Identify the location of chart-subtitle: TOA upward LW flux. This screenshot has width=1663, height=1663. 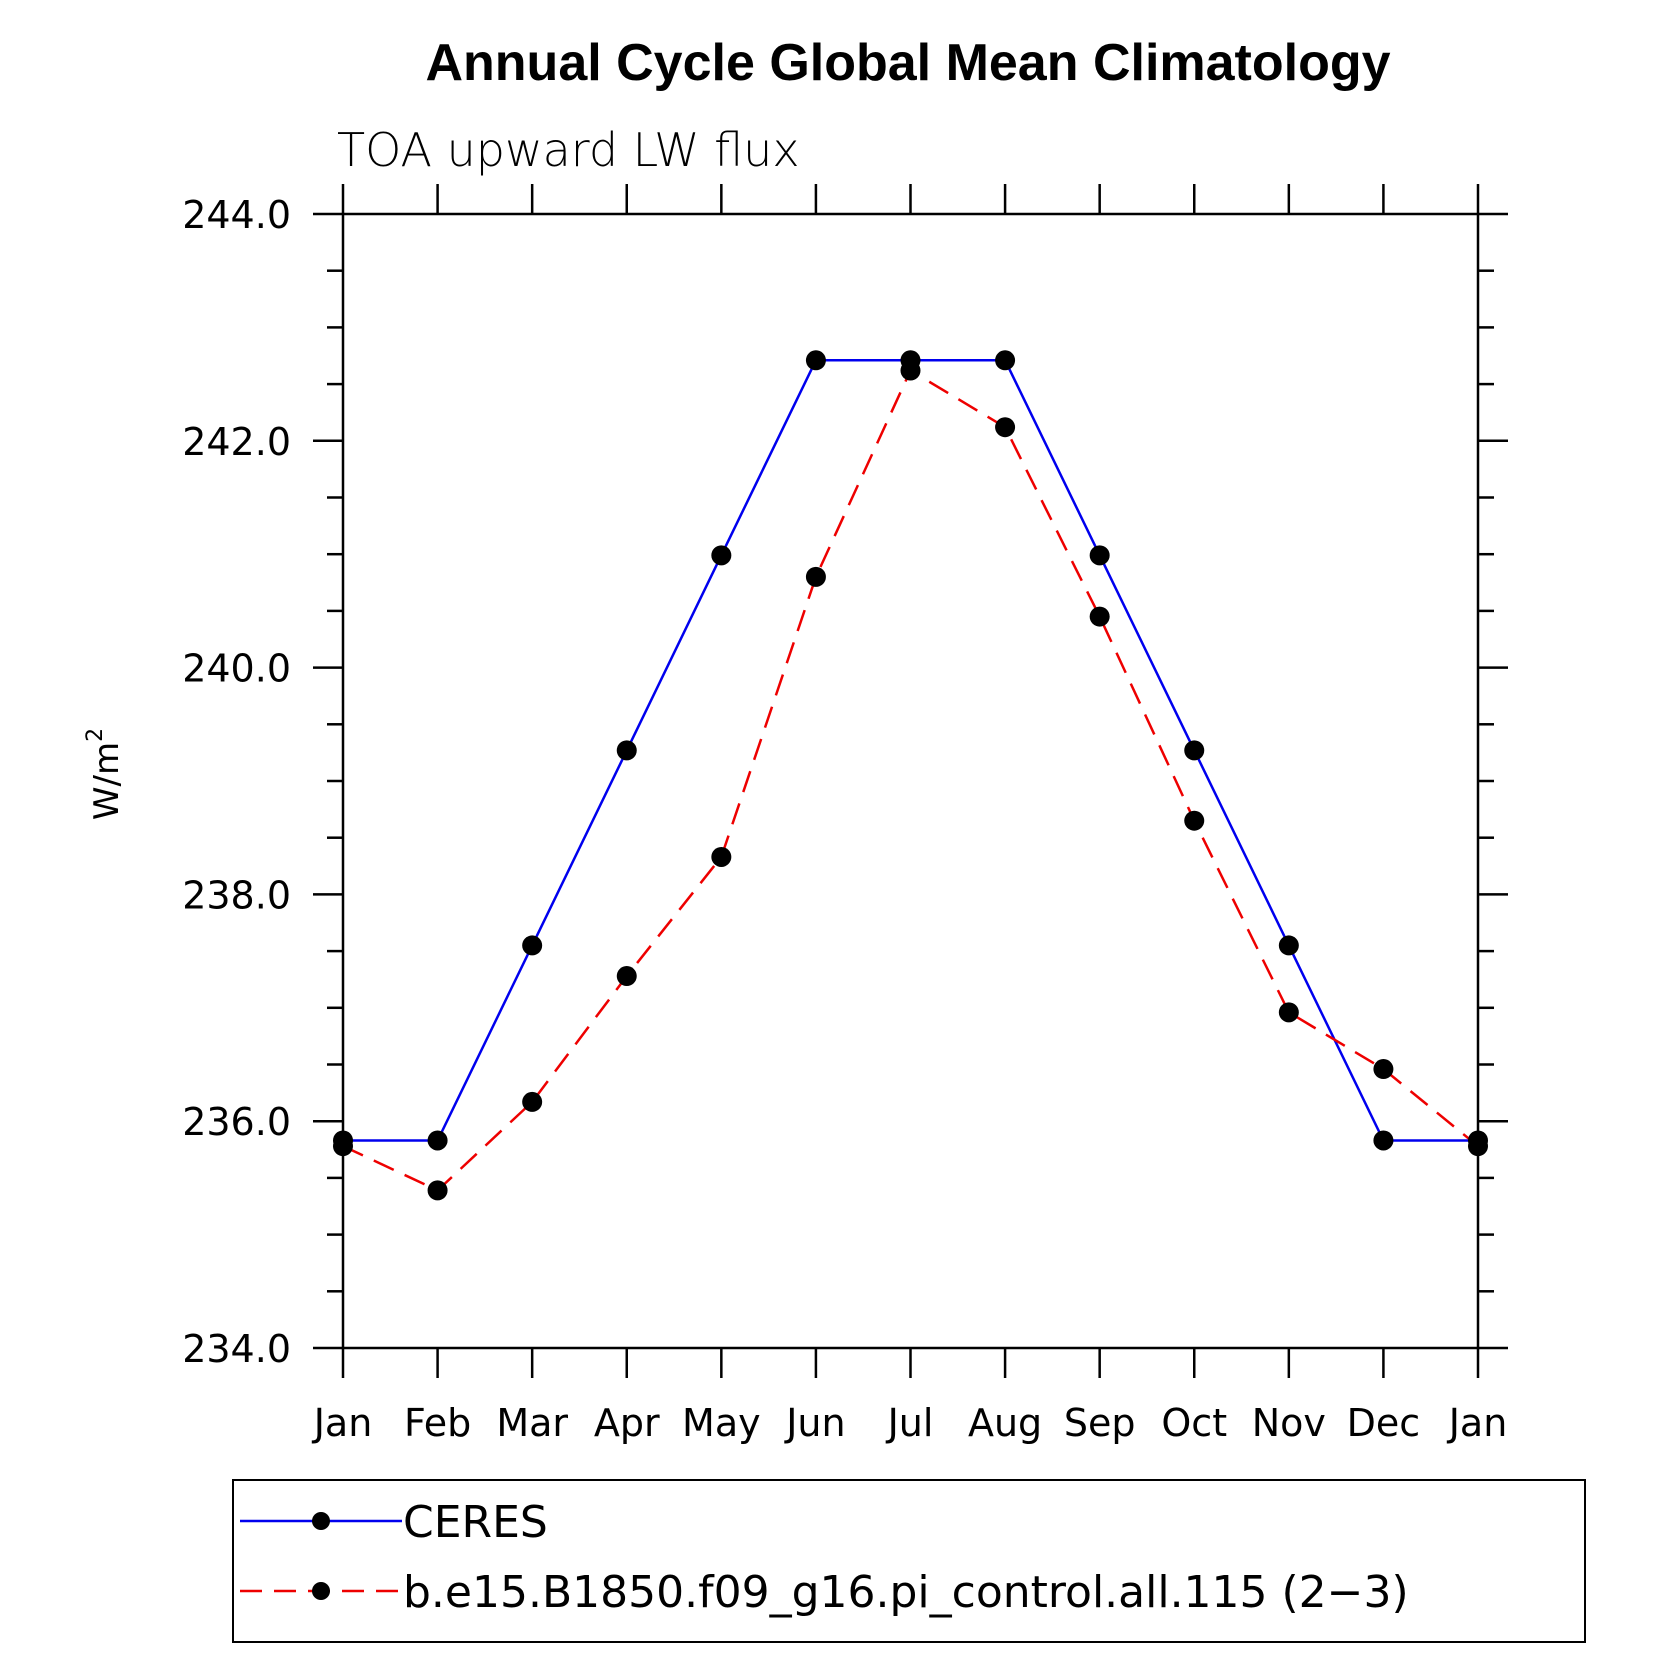
(568, 150).